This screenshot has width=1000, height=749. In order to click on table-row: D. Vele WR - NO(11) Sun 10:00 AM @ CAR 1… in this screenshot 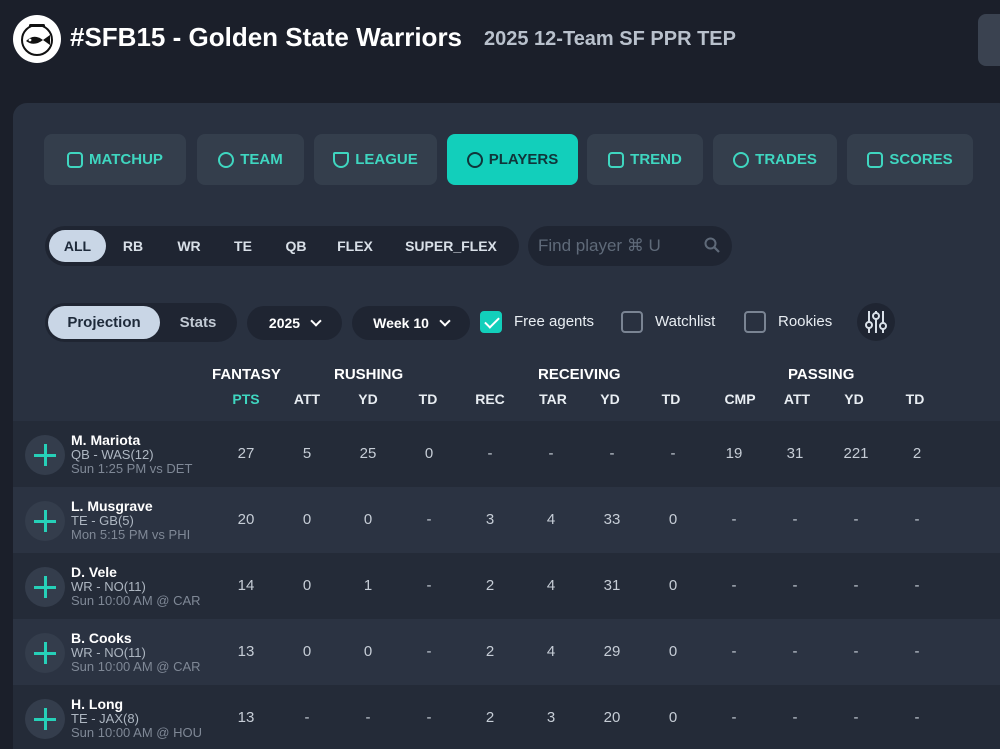, I will do `click(506, 586)`.